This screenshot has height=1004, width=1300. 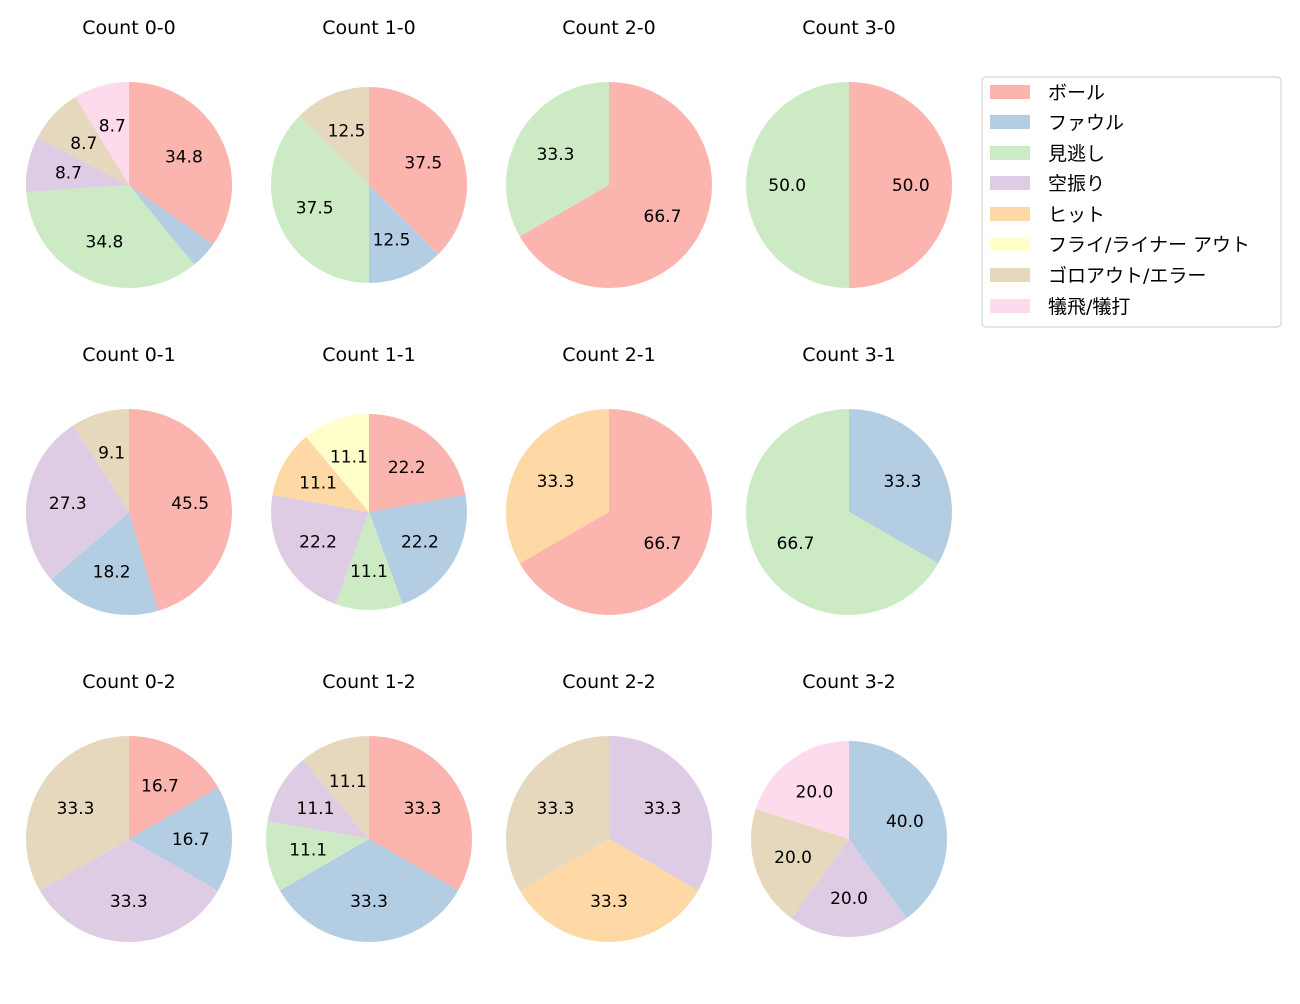 I want to click on legend-item: ゴロアウト/エラー, so click(x=1098, y=276).